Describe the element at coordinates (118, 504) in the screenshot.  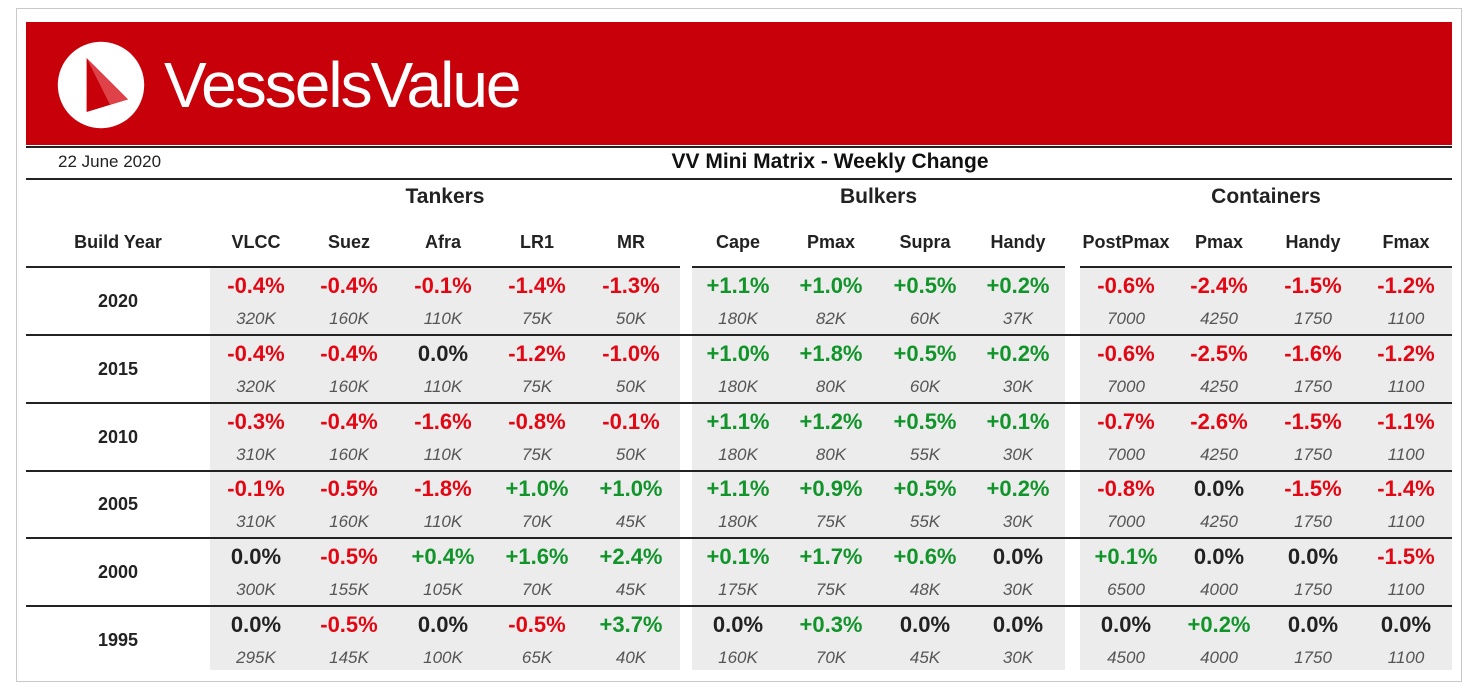
I see `build-year-label: 2005` at that location.